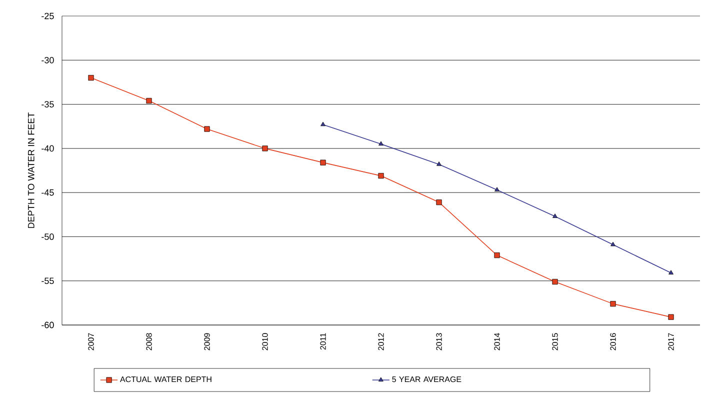  Describe the element at coordinates (48, 281) in the screenshot. I see `y-tick-label: -55` at that location.